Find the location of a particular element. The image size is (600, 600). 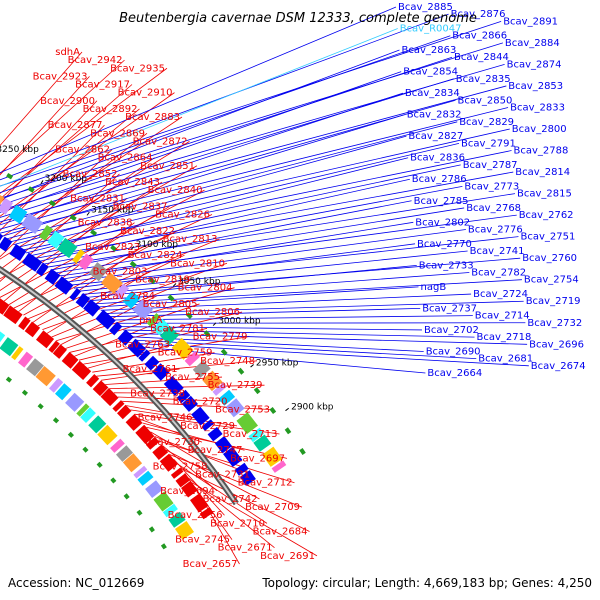

gene-label: Bcav_2770 is located at coordinates (444, 244).